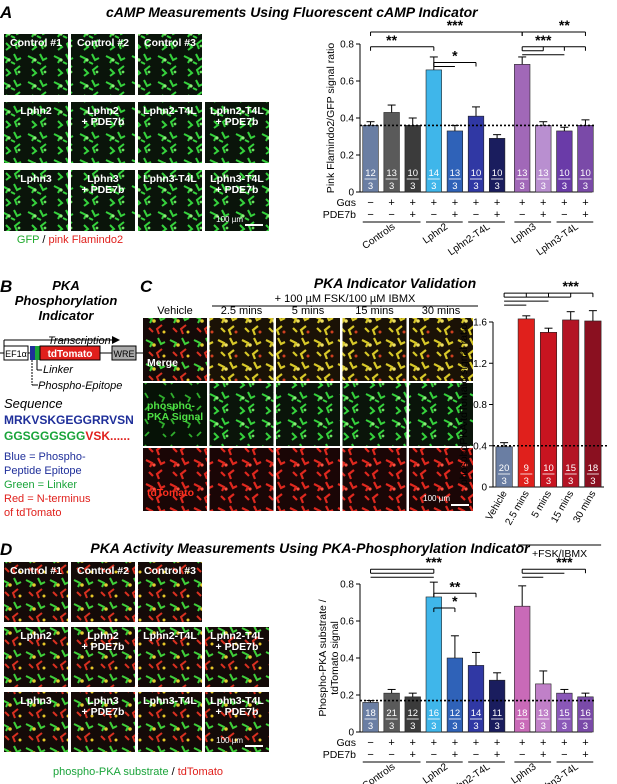  Describe the element at coordinates (441, 311) in the screenshot. I see `panel-c-column-label: 30 mins` at that location.